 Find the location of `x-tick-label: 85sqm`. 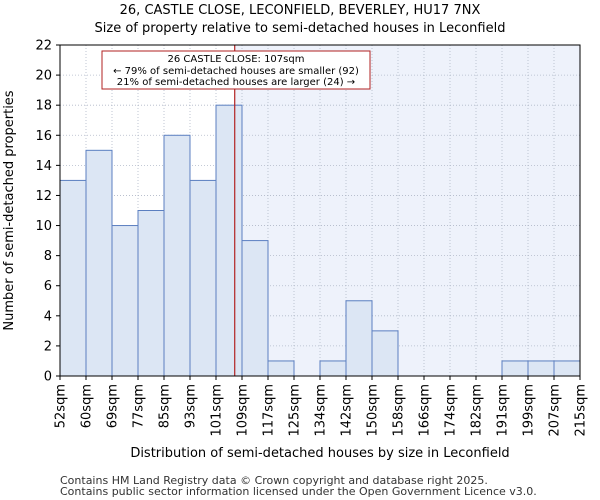

x-tick-label: 85sqm is located at coordinates (165, 406).